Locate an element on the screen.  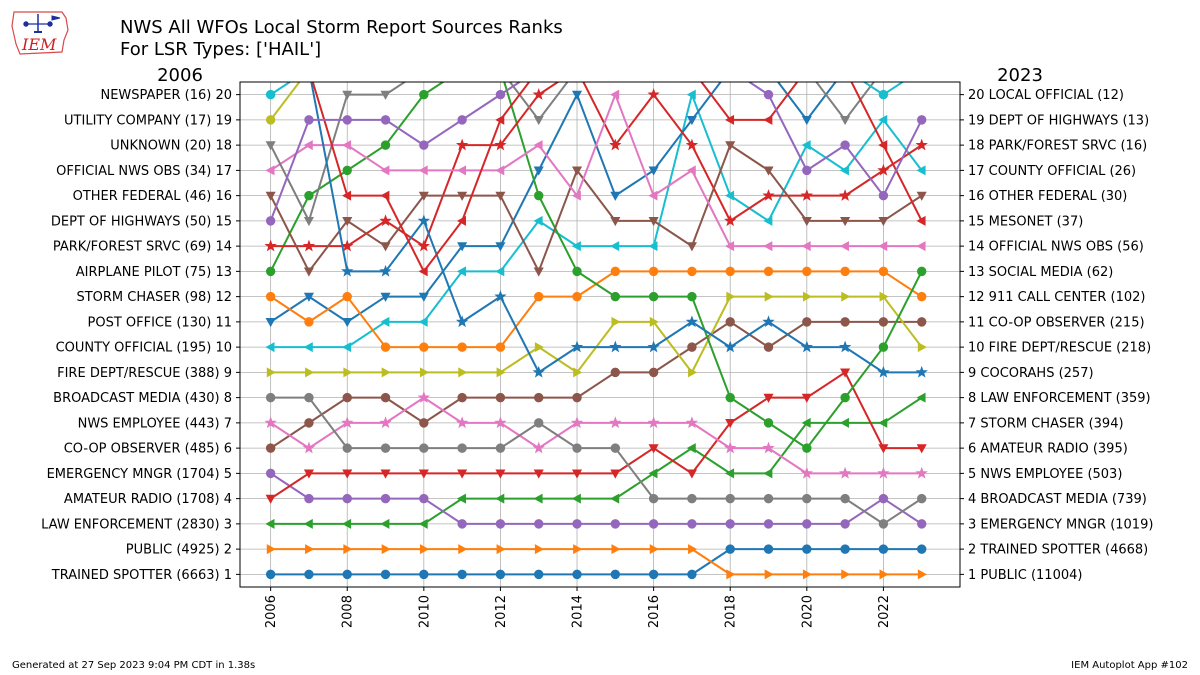
chart-title-line2: For LSR Types: ['HAIL'] is located at coordinates (221, 49).